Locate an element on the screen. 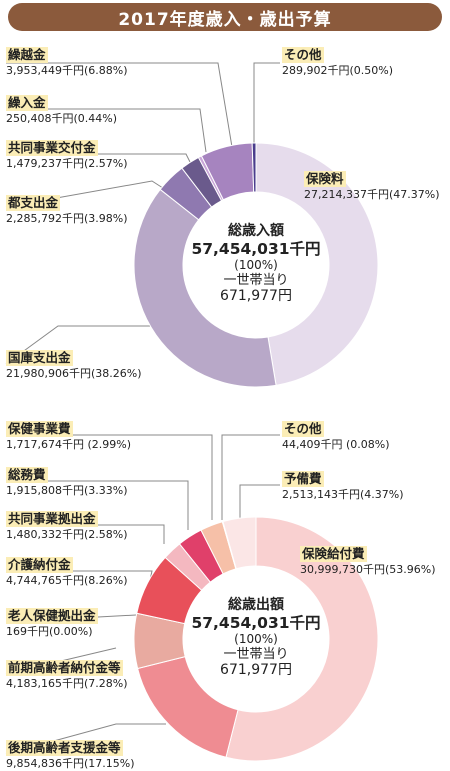 Image resolution: width=450 pixels, height=771 pixels. slice-name: 繰越金 is located at coordinates (27, 55).